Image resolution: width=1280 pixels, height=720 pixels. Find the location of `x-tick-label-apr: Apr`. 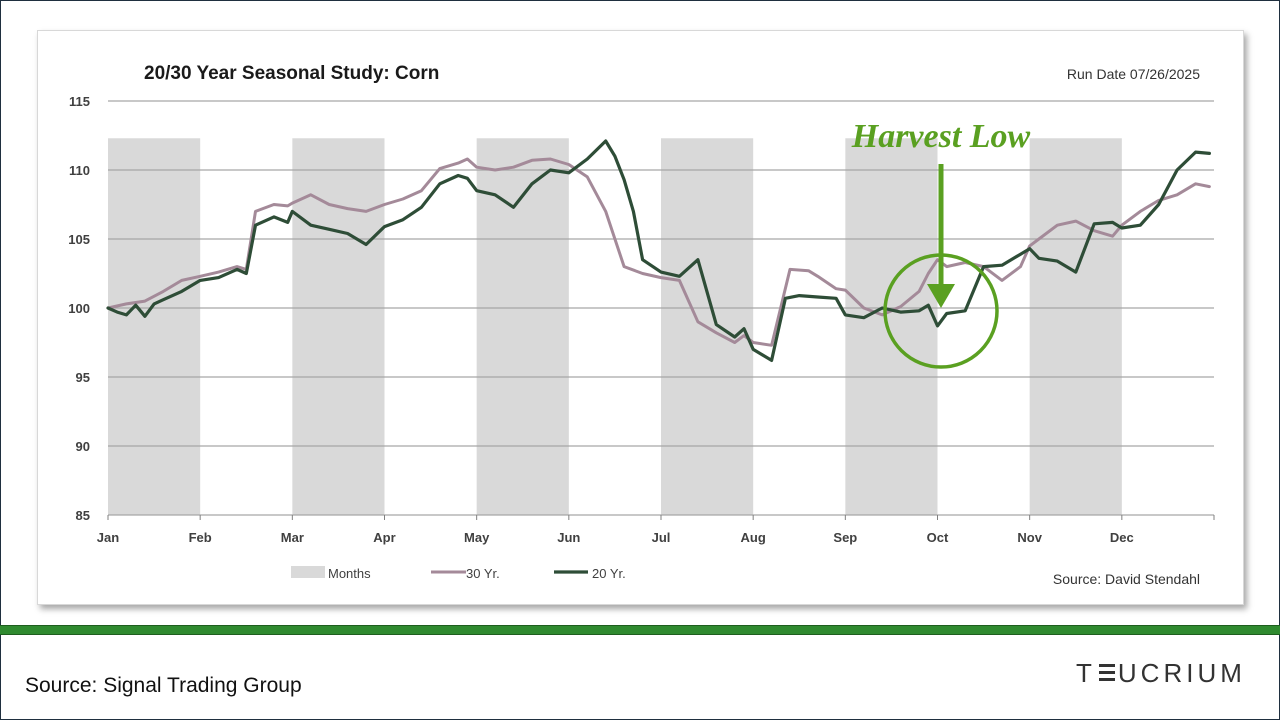

x-tick-label-apr: Apr is located at coordinates (384, 537).